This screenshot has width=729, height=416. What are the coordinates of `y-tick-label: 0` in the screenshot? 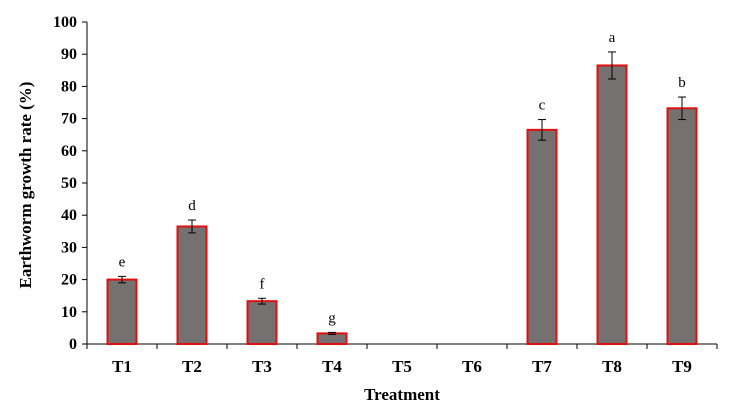 It's located at (73, 344).